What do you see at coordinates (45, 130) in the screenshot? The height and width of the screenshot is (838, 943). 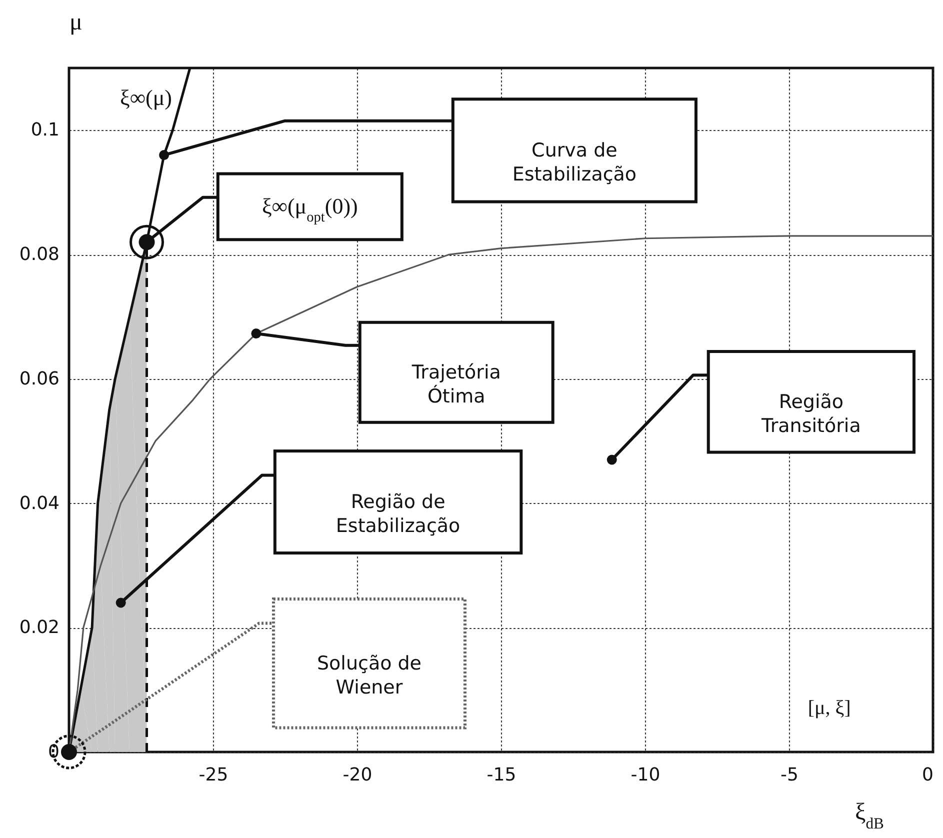 I see `y-tick-label: 0.1` at bounding box center [45, 130].